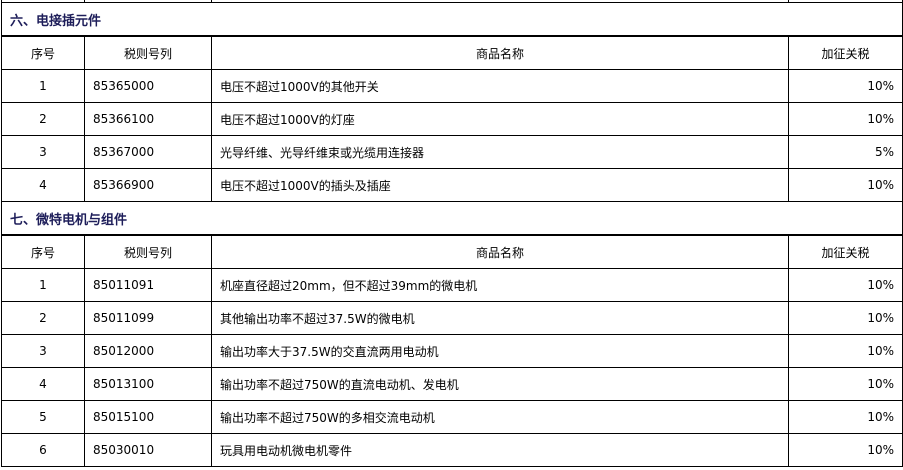  Describe the element at coordinates (148, 318) in the screenshot. I see `hs-code: 85011099` at that location.